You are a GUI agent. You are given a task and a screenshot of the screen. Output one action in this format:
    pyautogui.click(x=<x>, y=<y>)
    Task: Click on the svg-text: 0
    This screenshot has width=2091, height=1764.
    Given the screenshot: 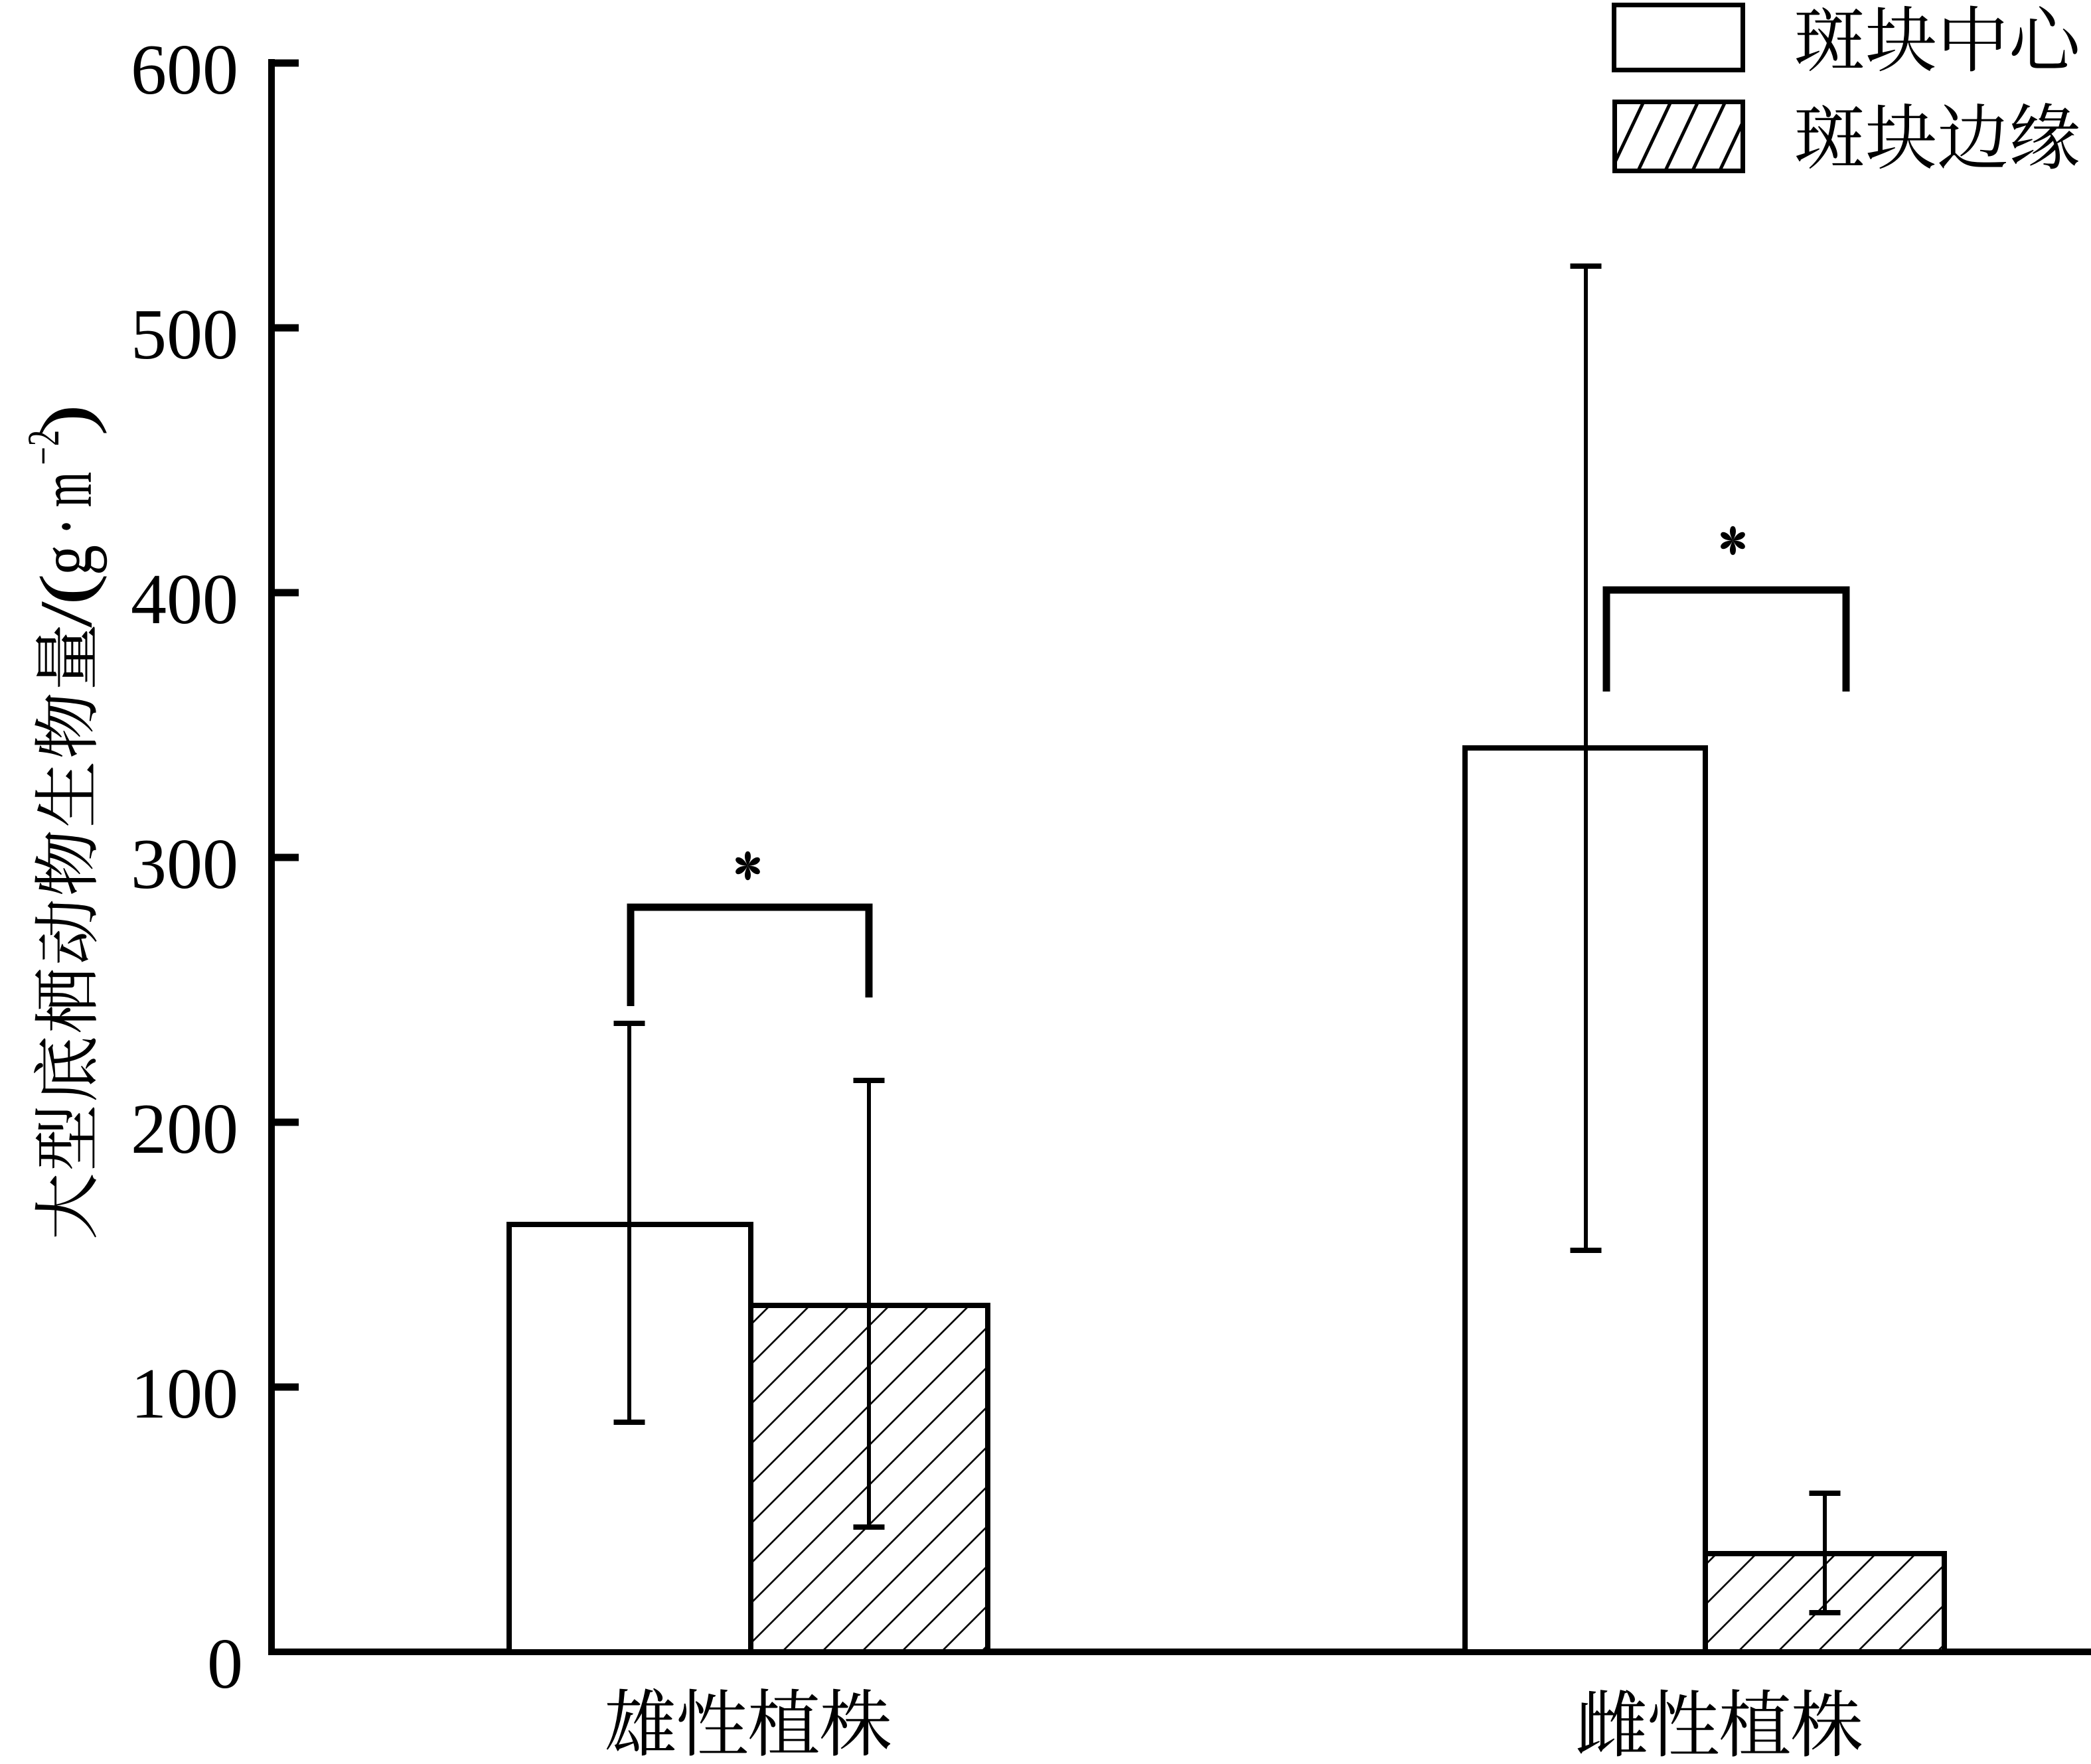 What is the action you would take?
    pyautogui.click(x=225, y=1664)
    